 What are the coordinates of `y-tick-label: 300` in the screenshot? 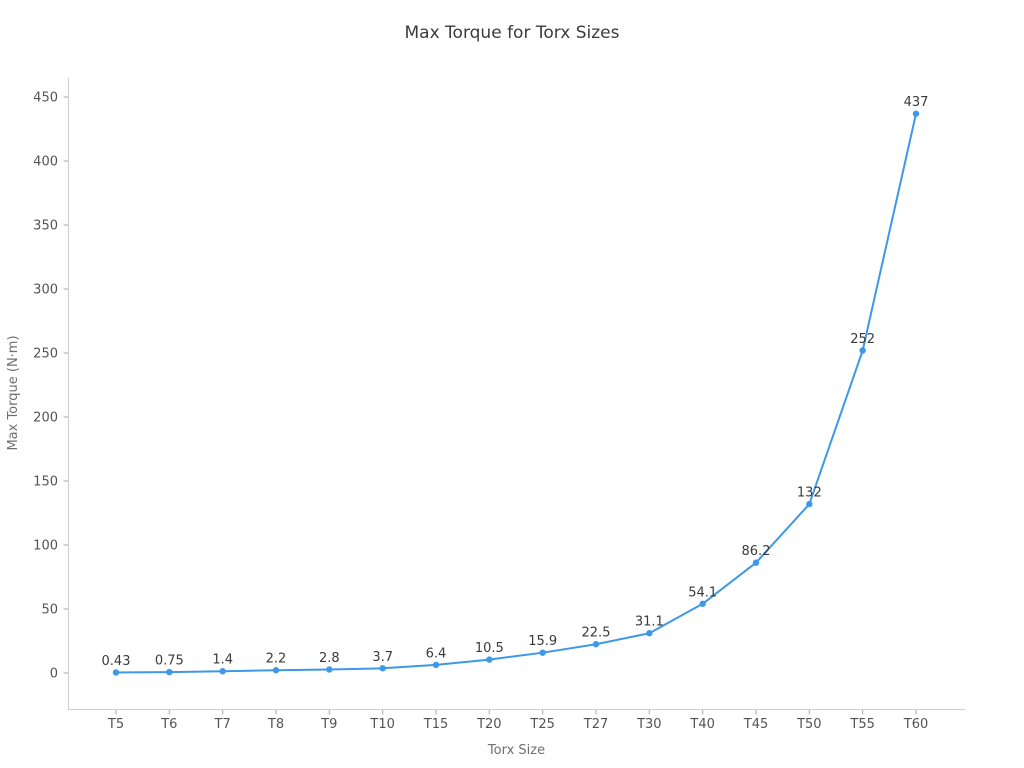 It's located at (45, 290).